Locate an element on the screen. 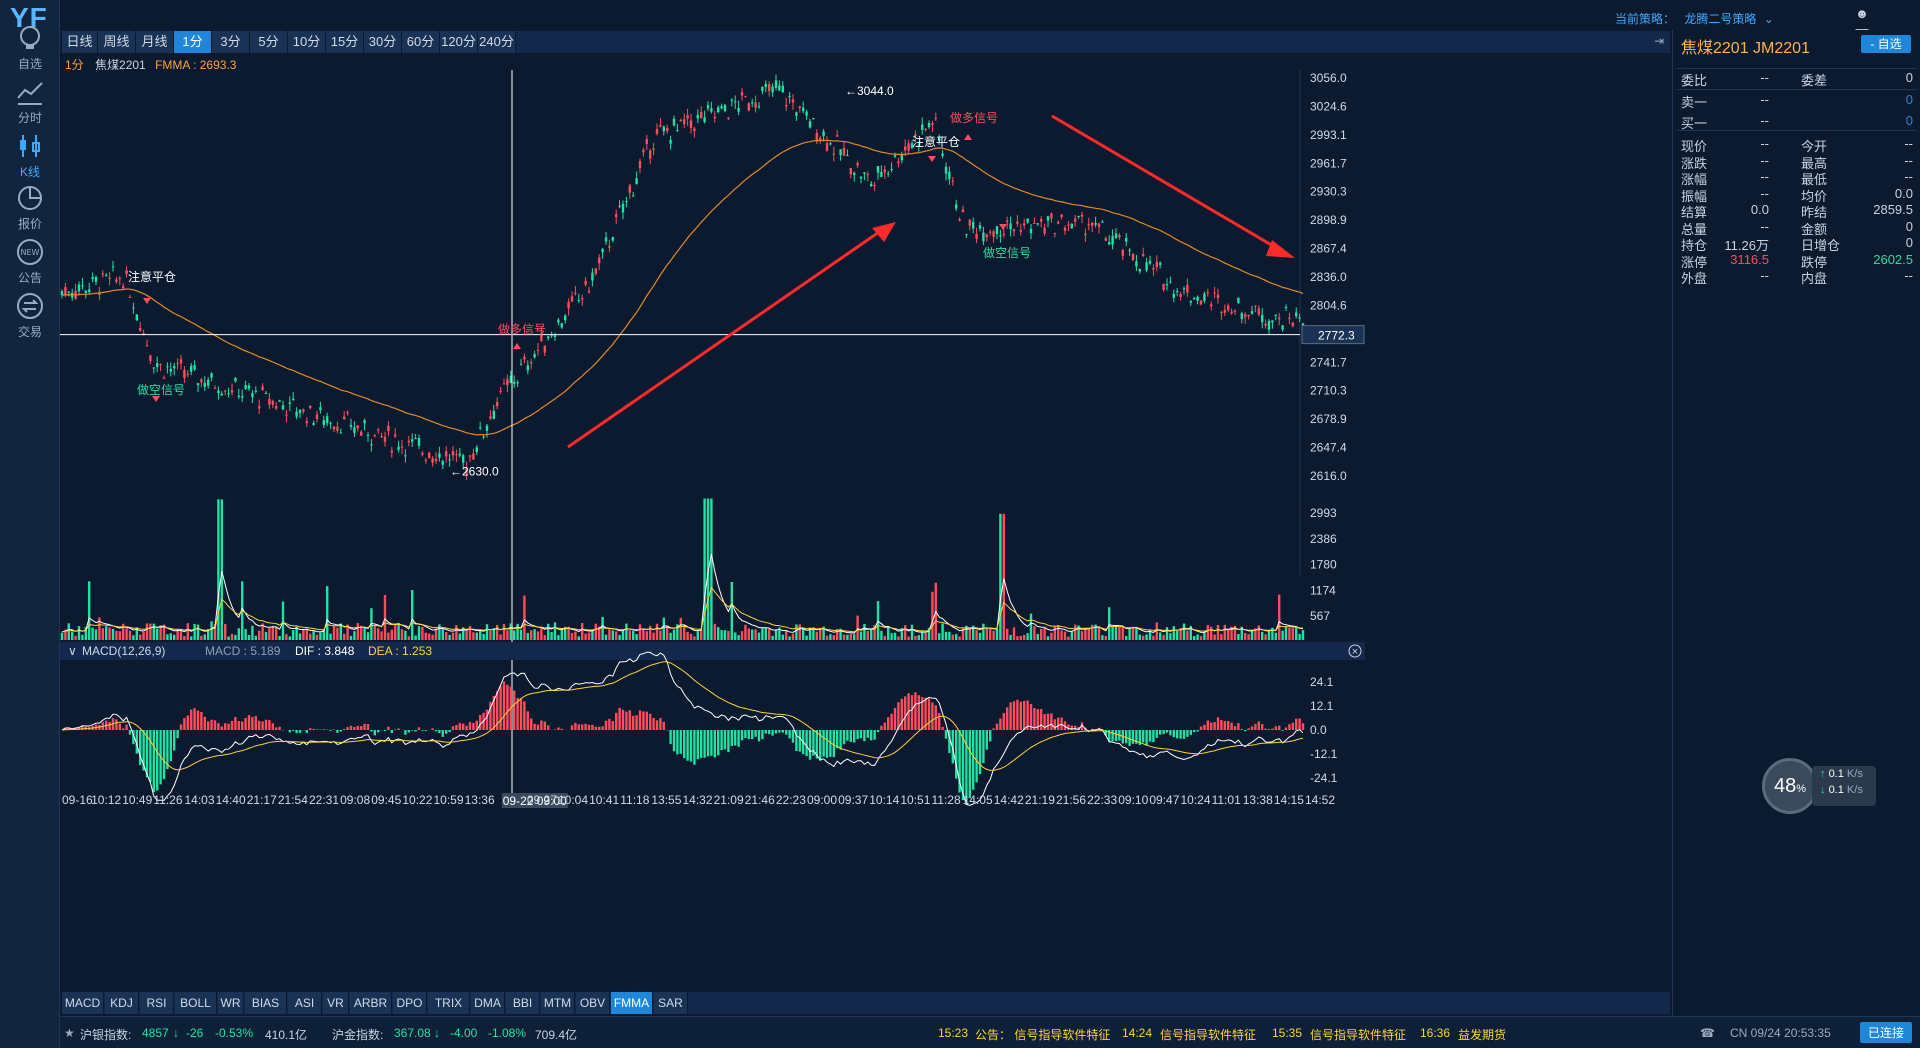 Image resolution: width=1920 pixels, height=1048 pixels. quote-row: 涨幅 -- 最低 -- is located at coordinates (1797, 179).